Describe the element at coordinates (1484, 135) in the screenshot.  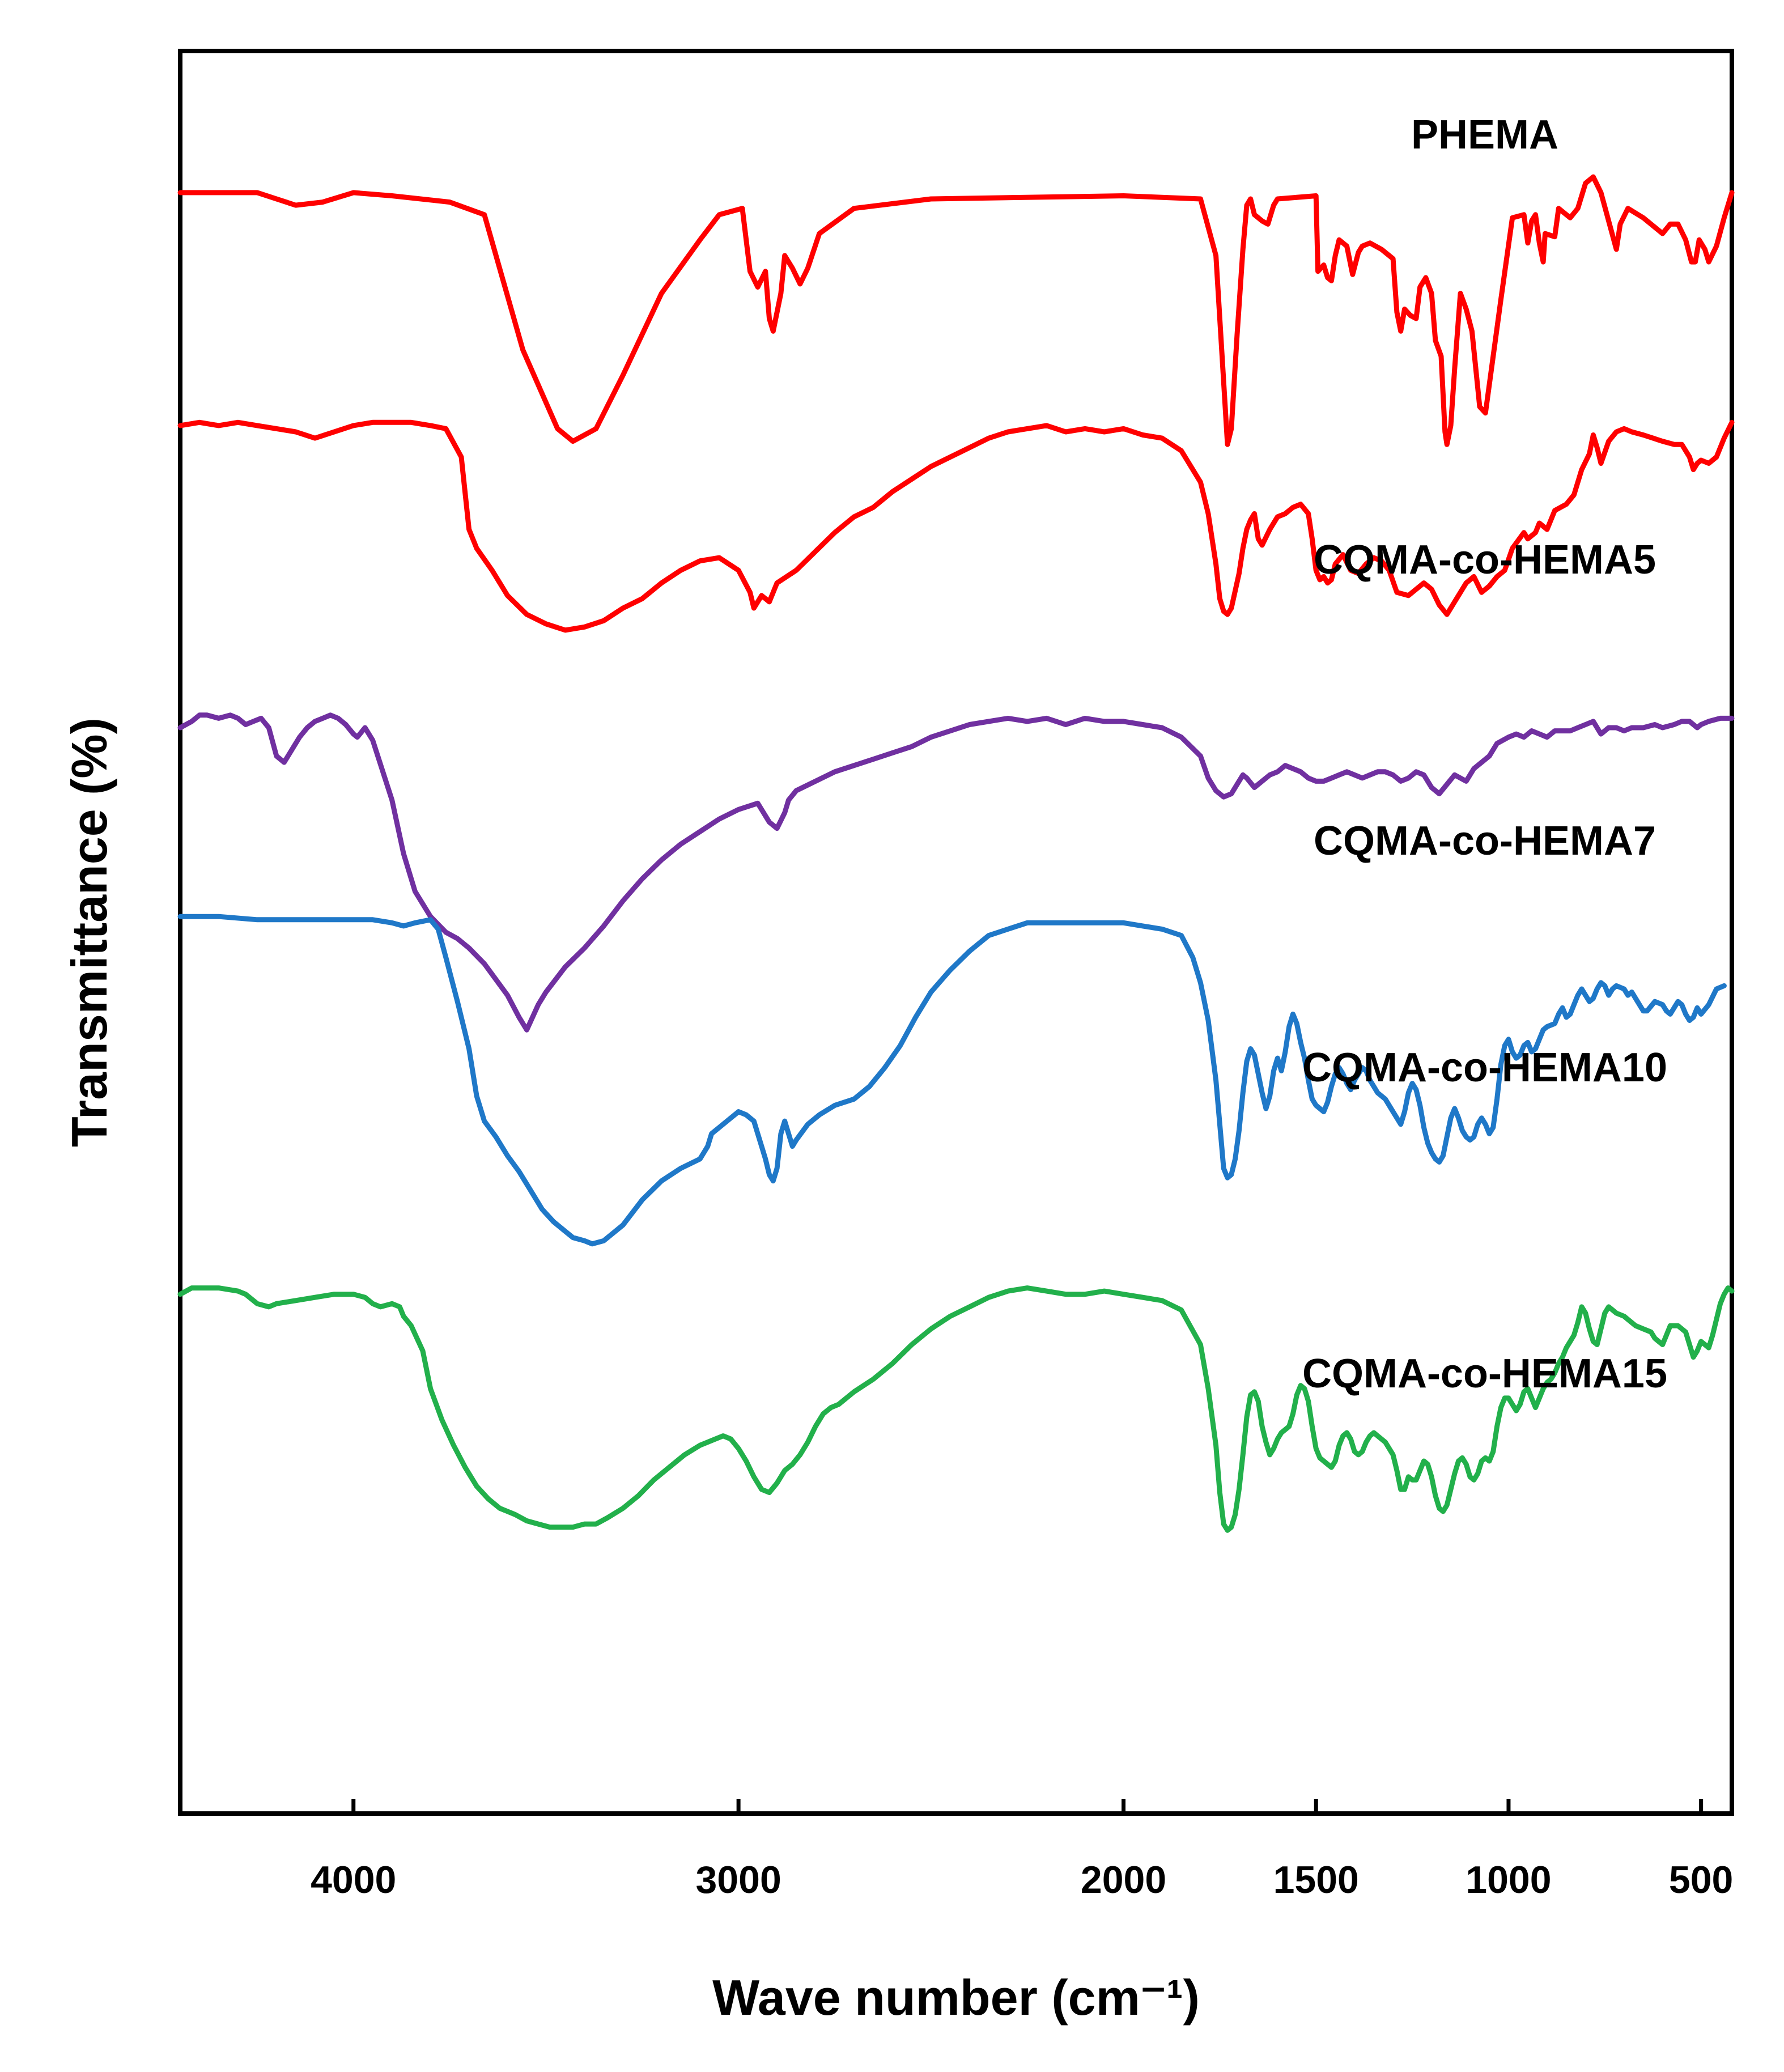
I see `series-label-phema: PHEMA` at that location.